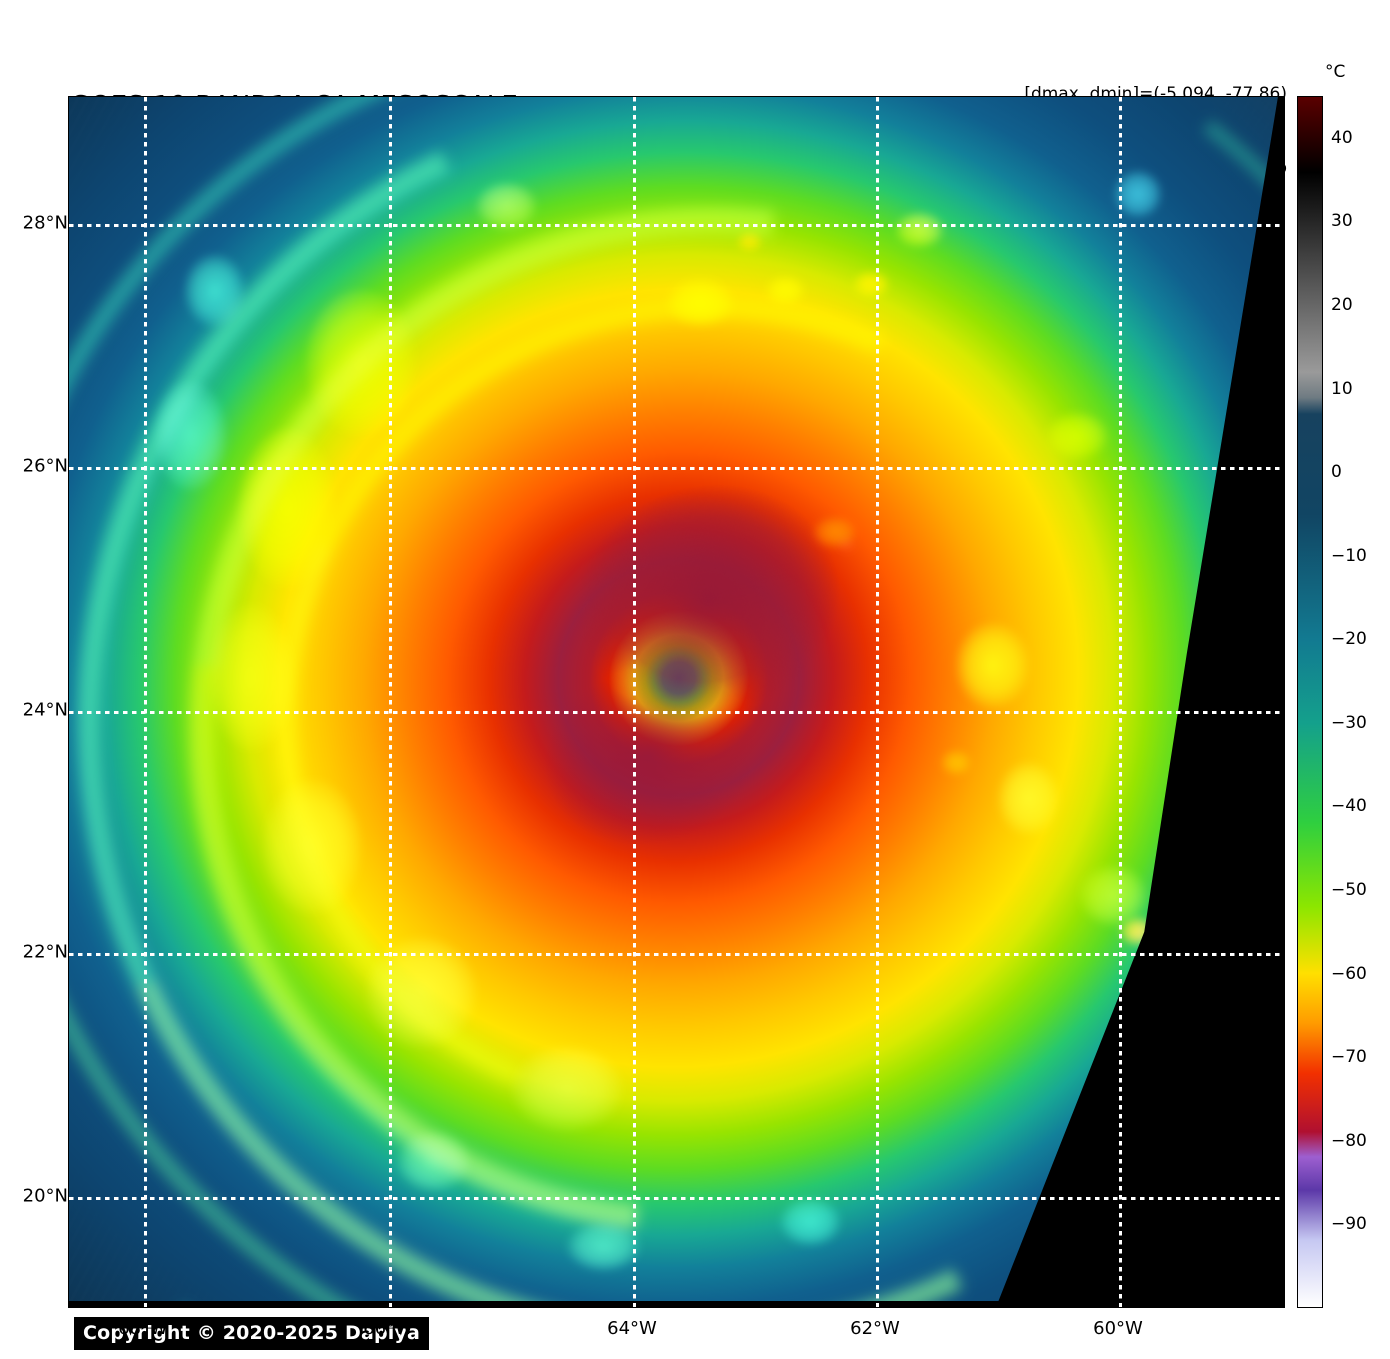 The image size is (1390, 1359). What do you see at coordinates (1342, 304) in the screenshot?
I see `colorbar-tick-label: 20` at bounding box center [1342, 304].